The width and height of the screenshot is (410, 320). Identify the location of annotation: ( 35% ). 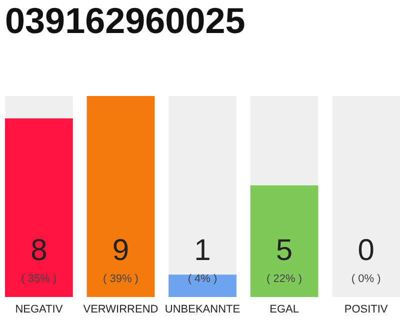
(39, 279).